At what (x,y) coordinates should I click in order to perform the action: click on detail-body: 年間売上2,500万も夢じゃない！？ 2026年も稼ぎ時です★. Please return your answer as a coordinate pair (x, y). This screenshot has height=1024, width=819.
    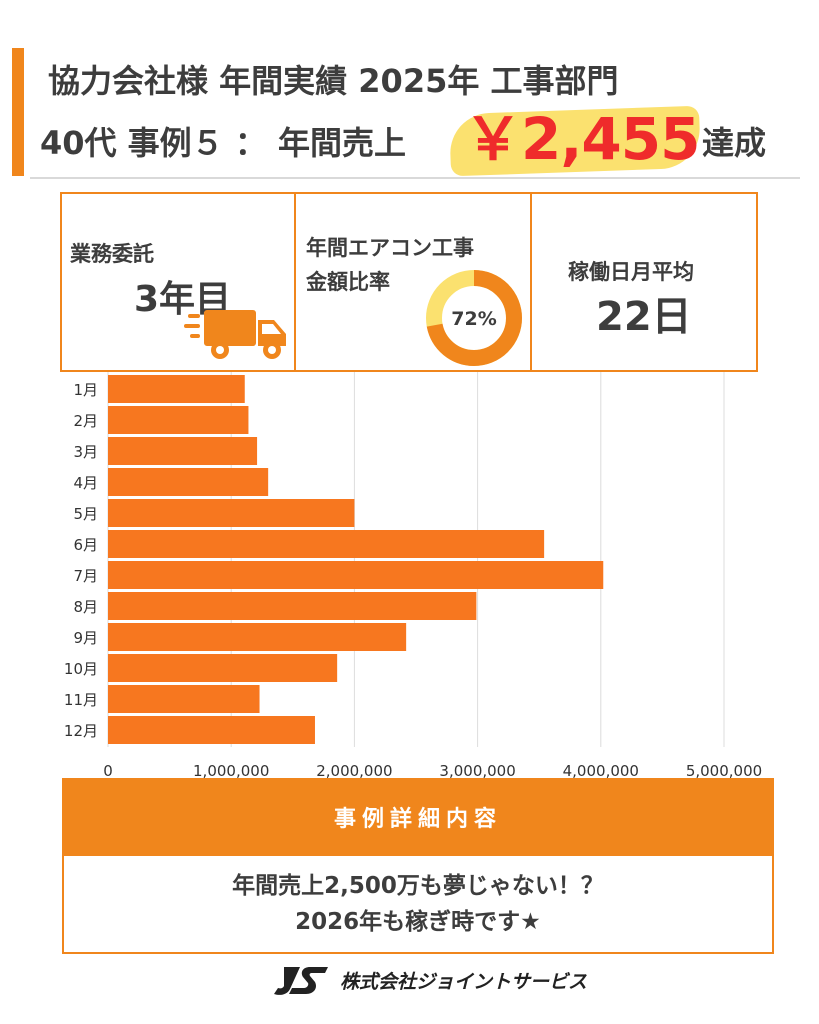
    Looking at the image, I should click on (418, 905).